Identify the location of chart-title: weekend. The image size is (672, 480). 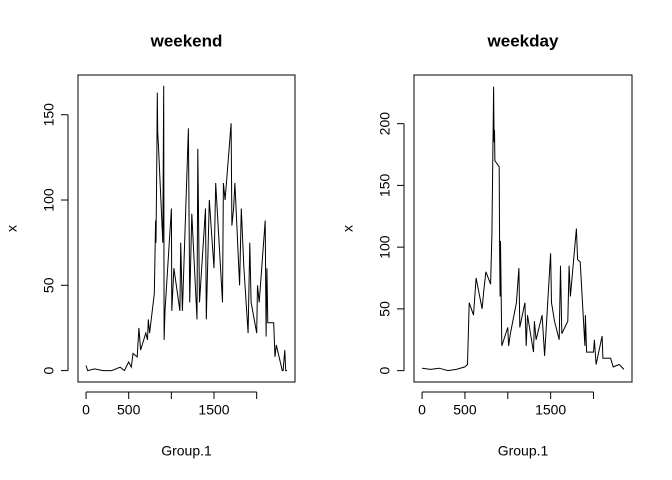
(186, 40).